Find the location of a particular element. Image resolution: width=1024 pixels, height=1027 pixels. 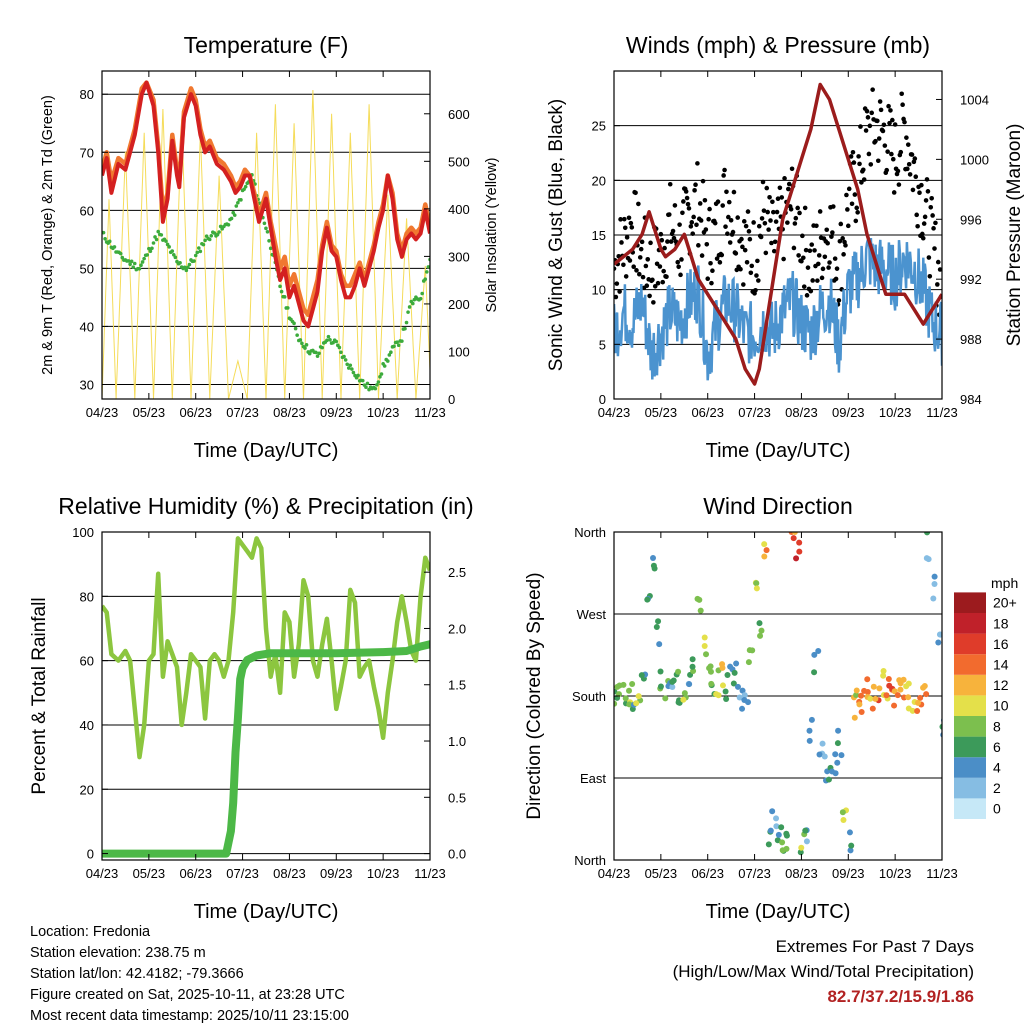

y2-tick-label: 0.0 is located at coordinates (457, 854).